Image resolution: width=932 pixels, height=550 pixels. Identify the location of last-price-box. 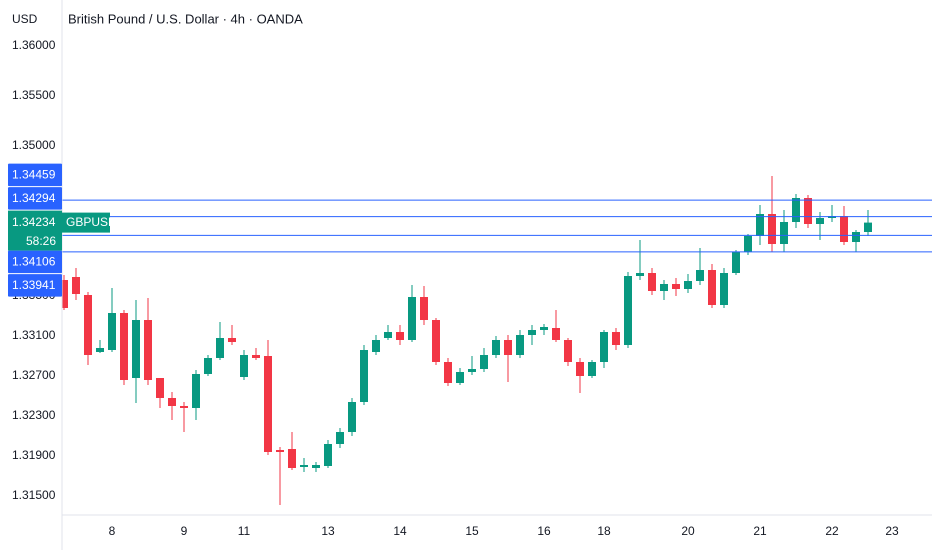
(35, 230).